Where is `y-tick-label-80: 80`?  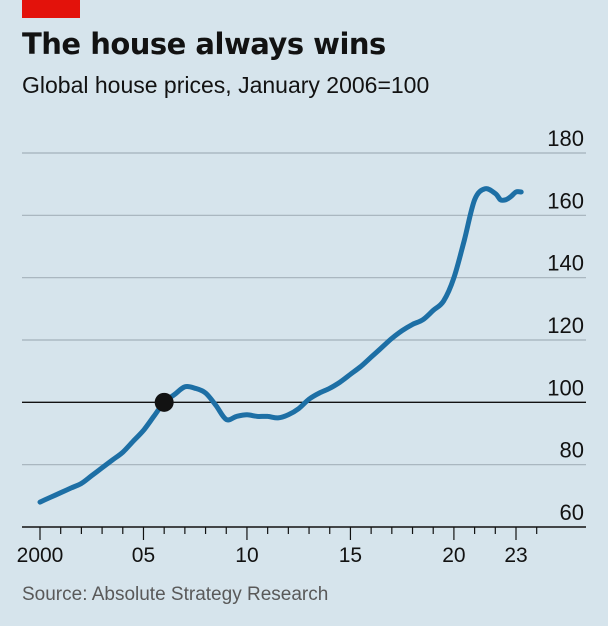
y-tick-label-80: 80 is located at coordinates (572, 450).